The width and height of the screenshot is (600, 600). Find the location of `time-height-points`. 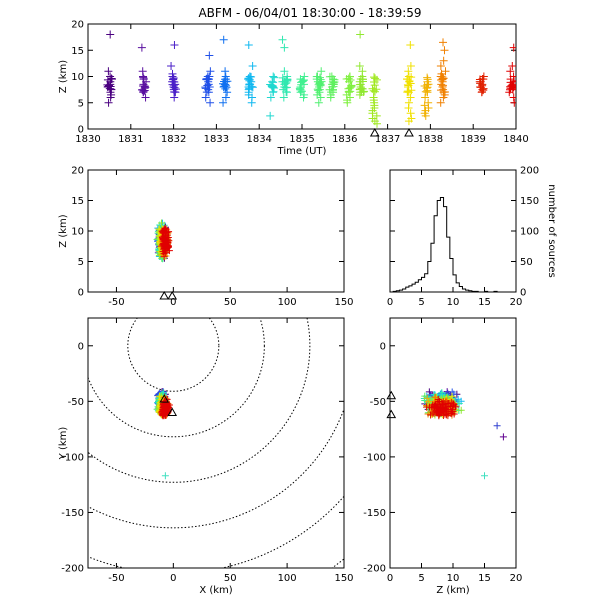

time-height-points is located at coordinates (309, 79).